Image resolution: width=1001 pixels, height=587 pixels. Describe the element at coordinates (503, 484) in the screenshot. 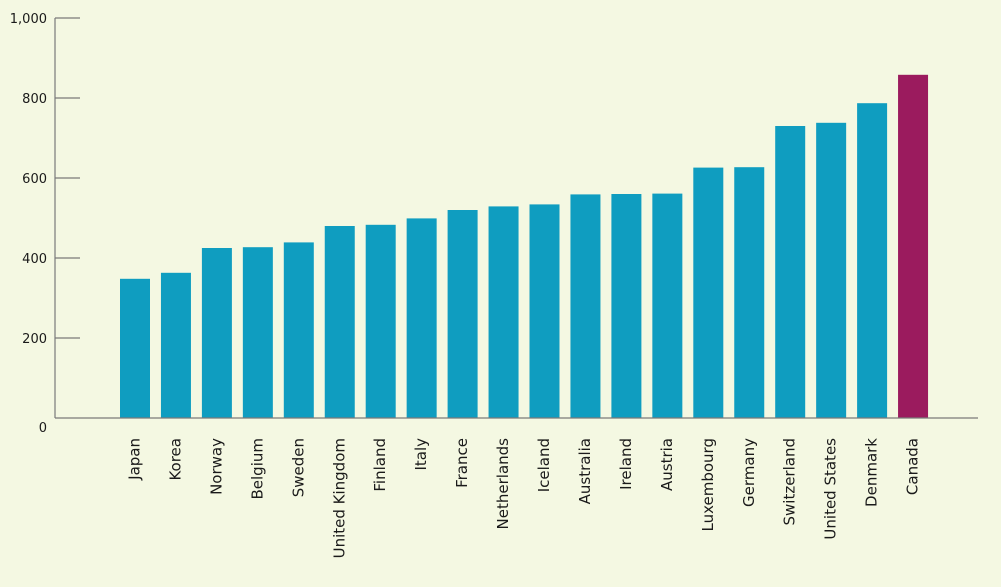

I see `x-tick-label: Netherlands` at that location.